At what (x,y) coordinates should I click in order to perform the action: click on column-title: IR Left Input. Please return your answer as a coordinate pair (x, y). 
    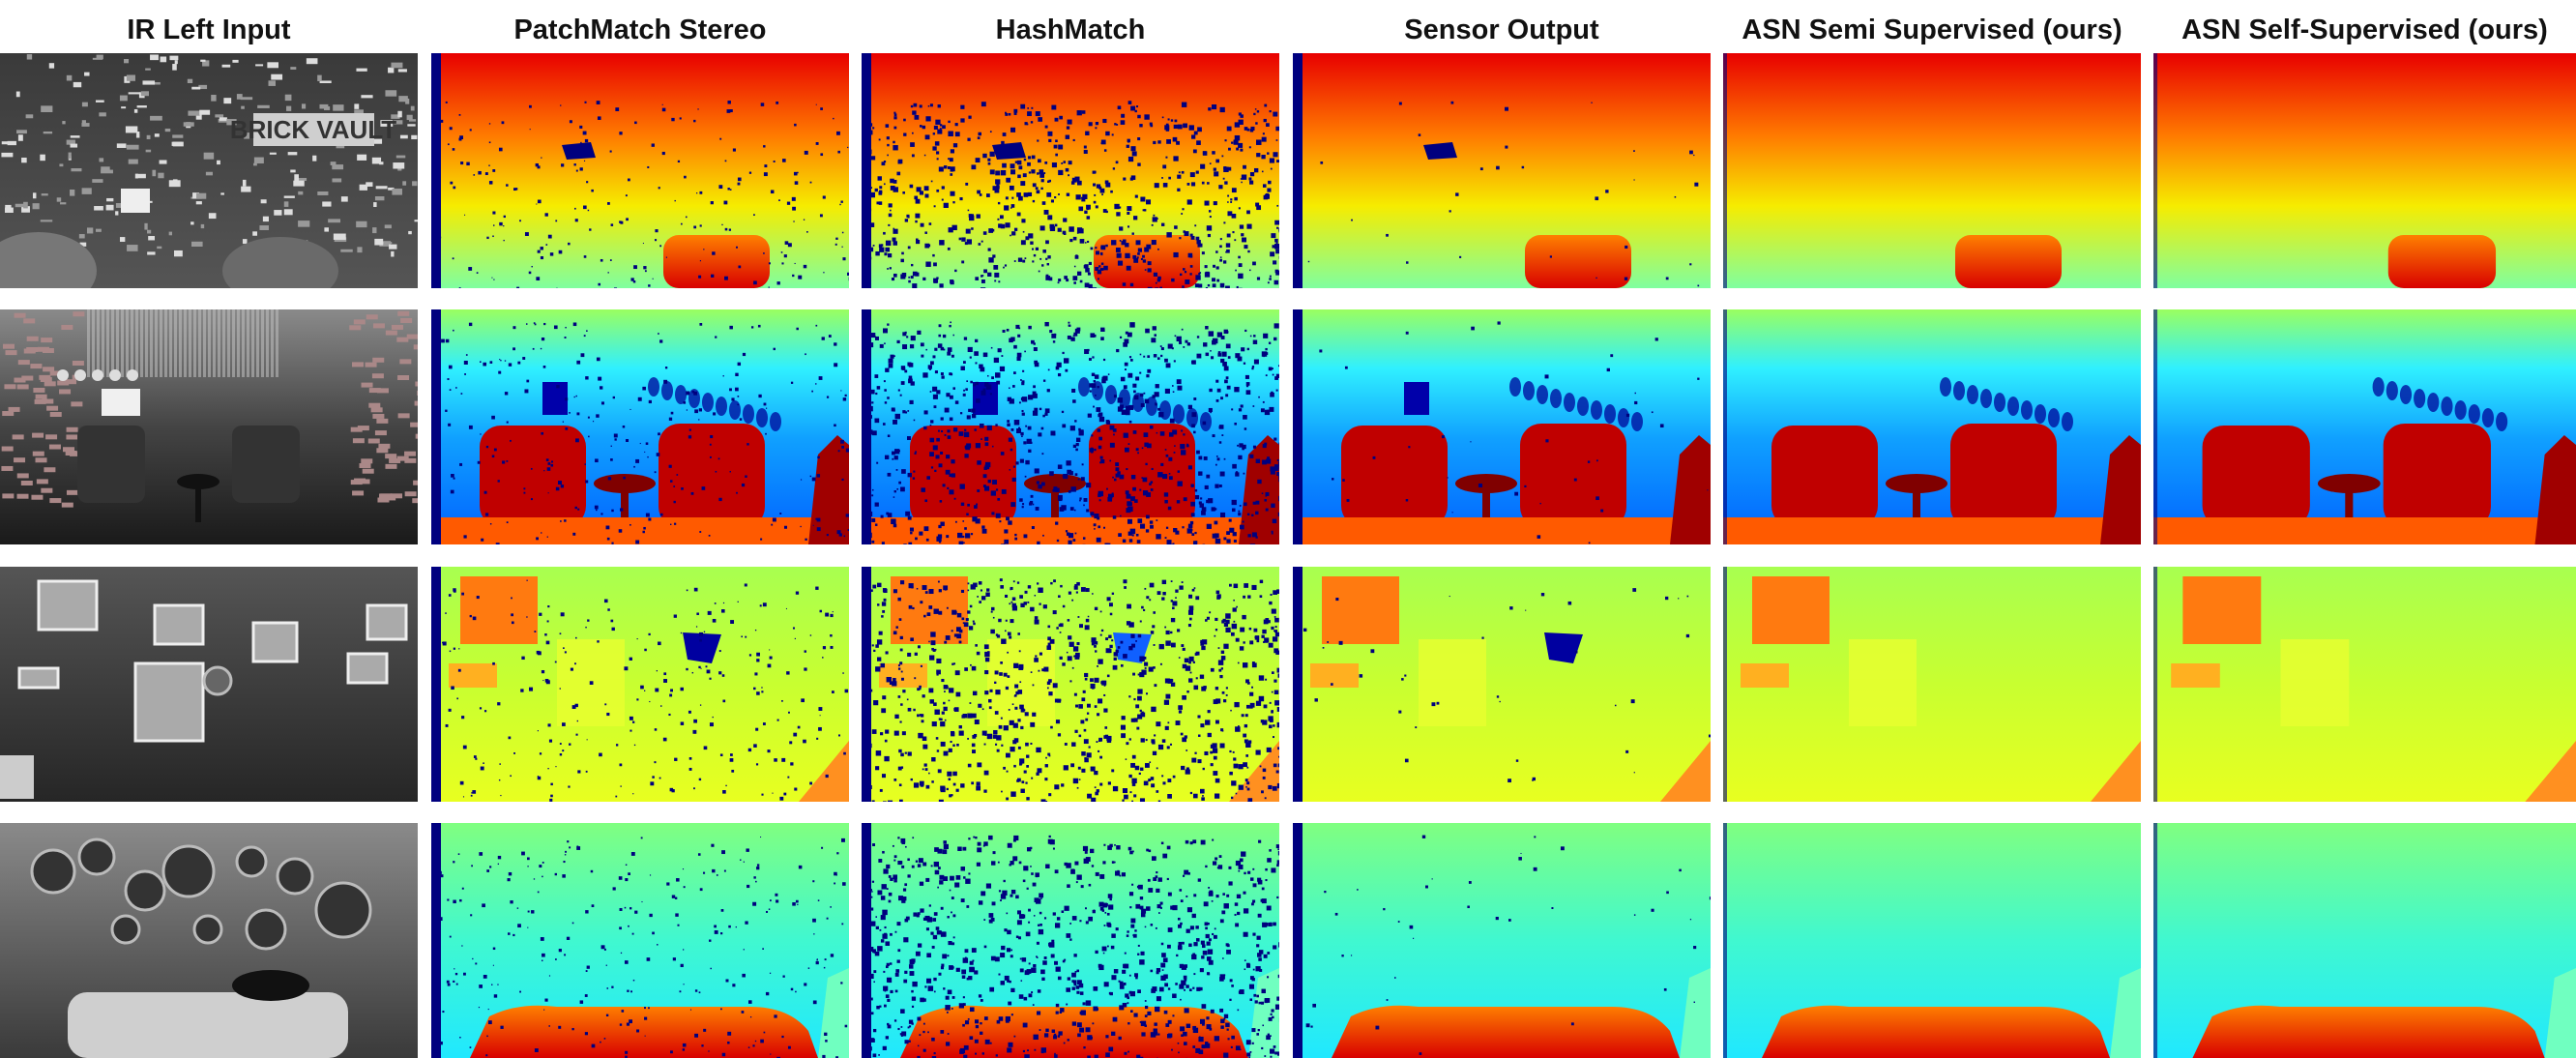
    Looking at the image, I should click on (209, 30).